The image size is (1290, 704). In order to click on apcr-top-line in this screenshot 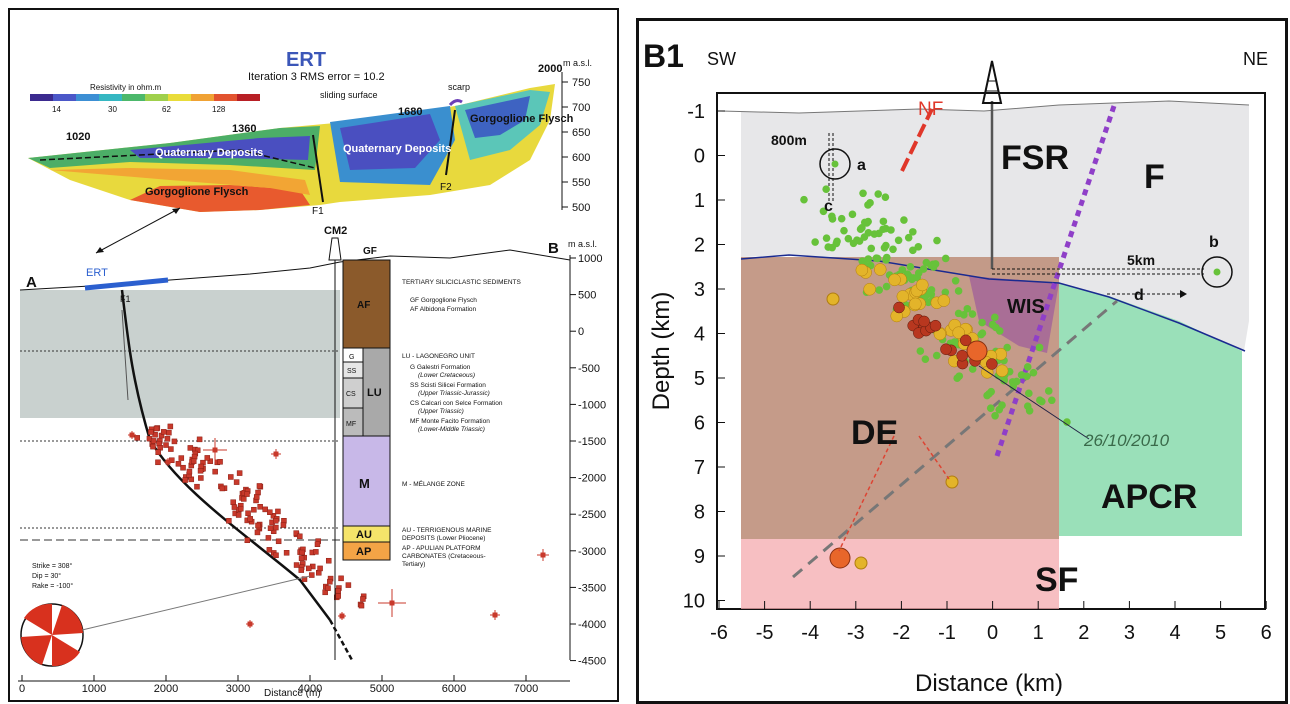, I will do `click(993, 303)`.